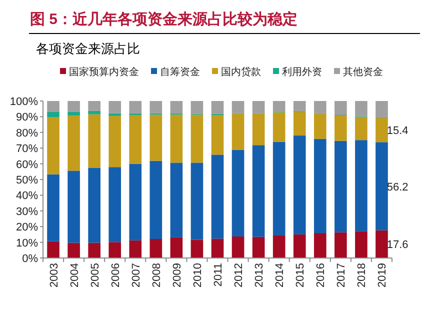 The width and height of the screenshot is (428, 326). I want to click on x-tick-label: 2019, so click(382, 275).